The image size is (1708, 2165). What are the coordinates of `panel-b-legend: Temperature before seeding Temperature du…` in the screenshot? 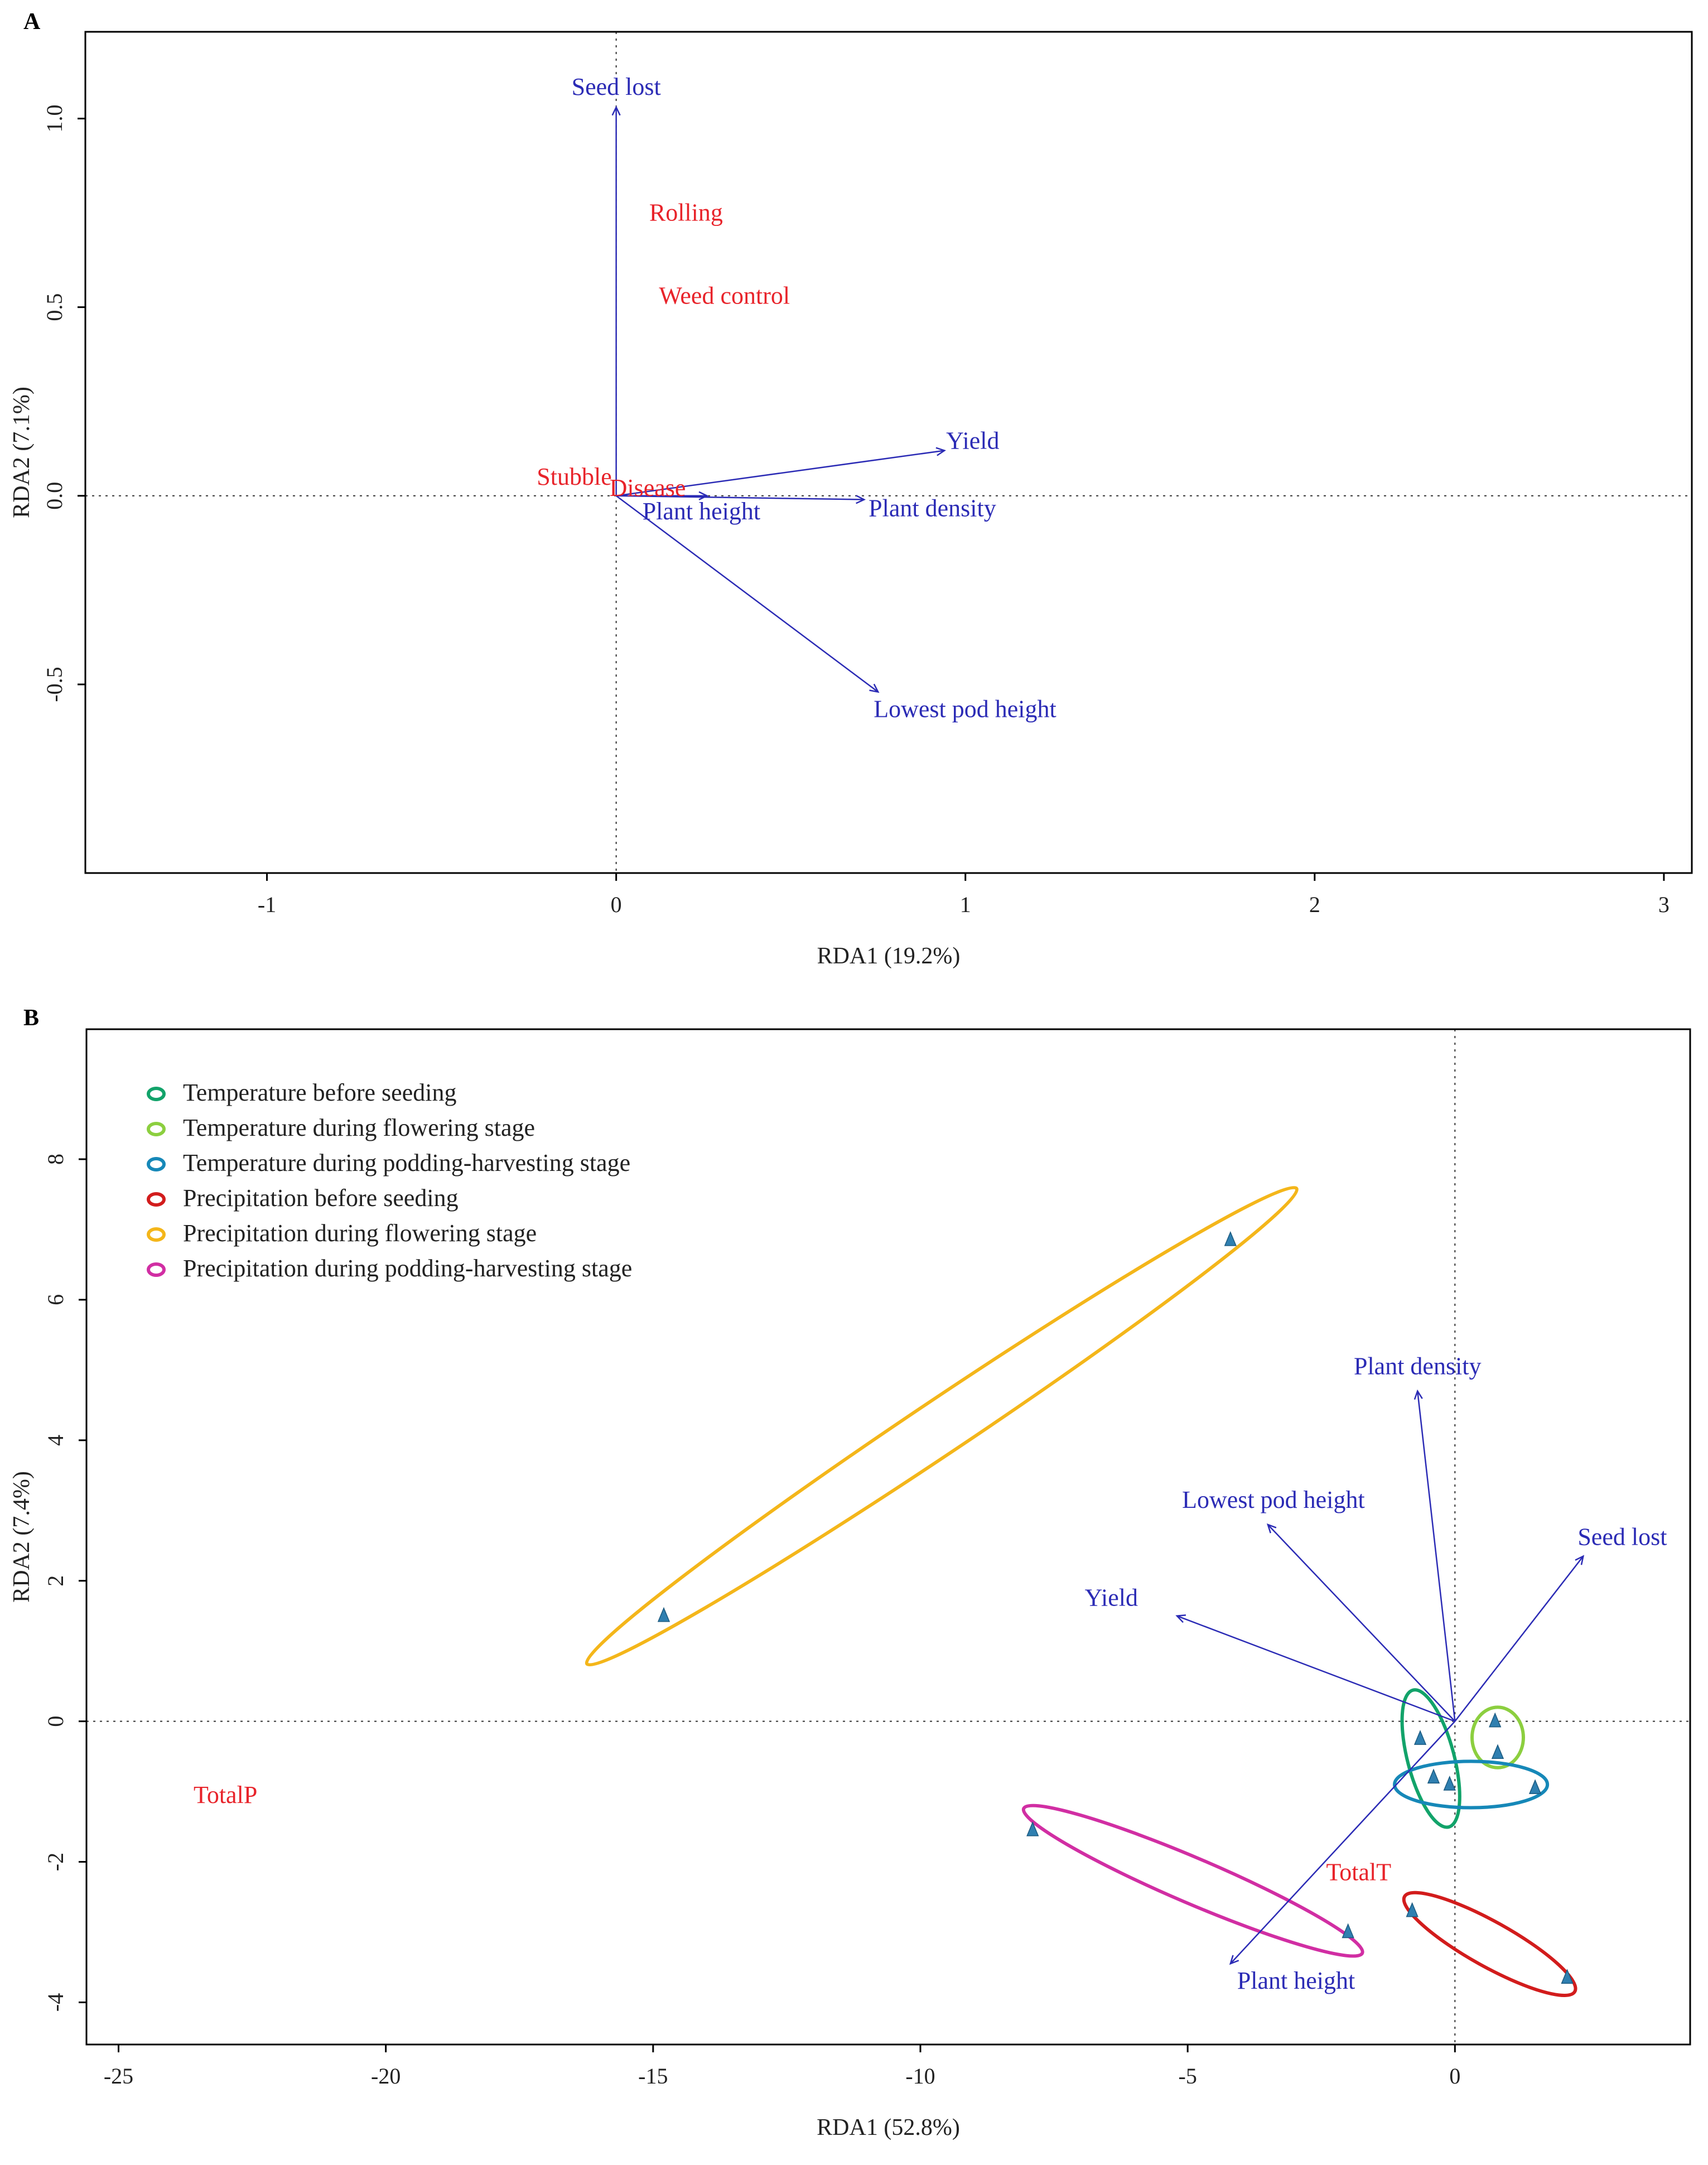 It's located at (389, 1180).